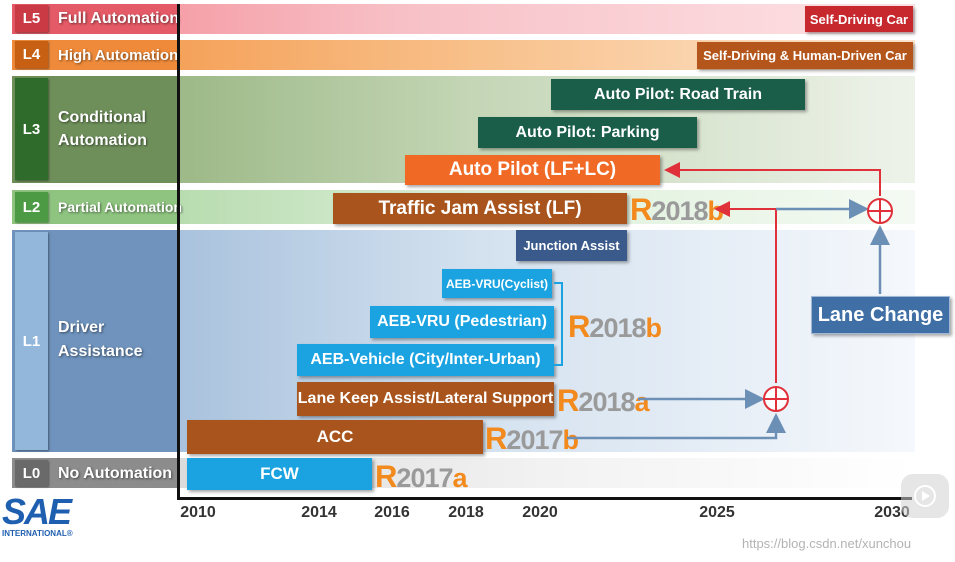 This screenshot has height=562, width=955. Describe the element at coordinates (425, 399) in the screenshot. I see `bar-lane-keep-assist: Lane Keep Assist/Lateral Support` at that location.